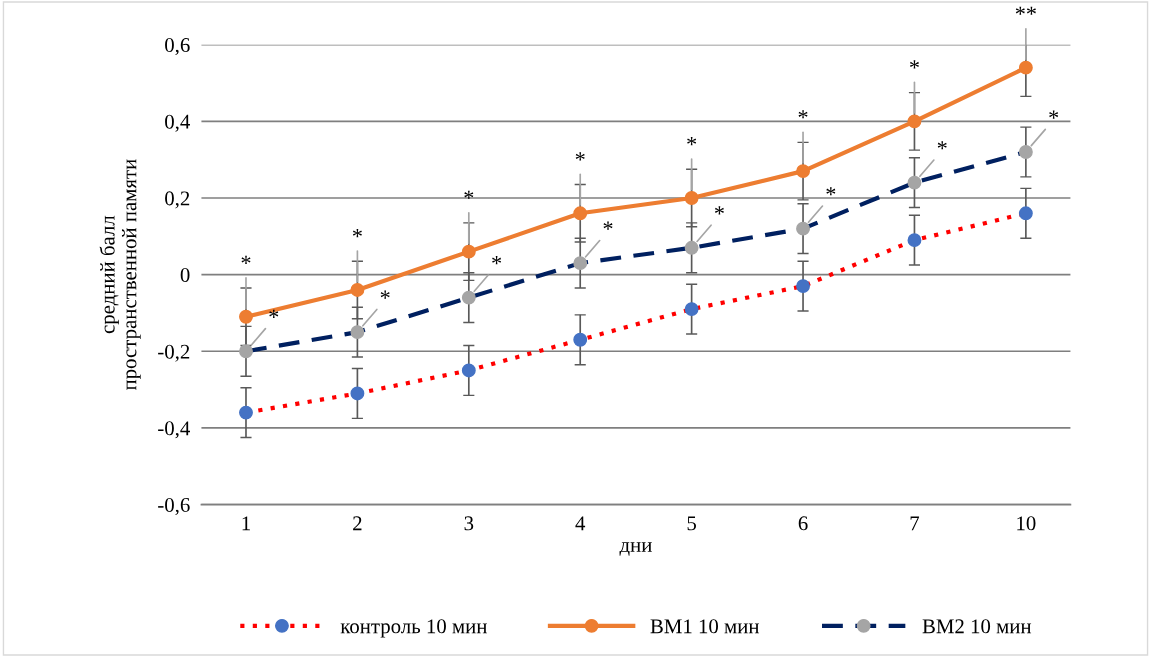 This screenshot has height=657, width=1151. I want to click on x-axis-title: дни, so click(635, 549).